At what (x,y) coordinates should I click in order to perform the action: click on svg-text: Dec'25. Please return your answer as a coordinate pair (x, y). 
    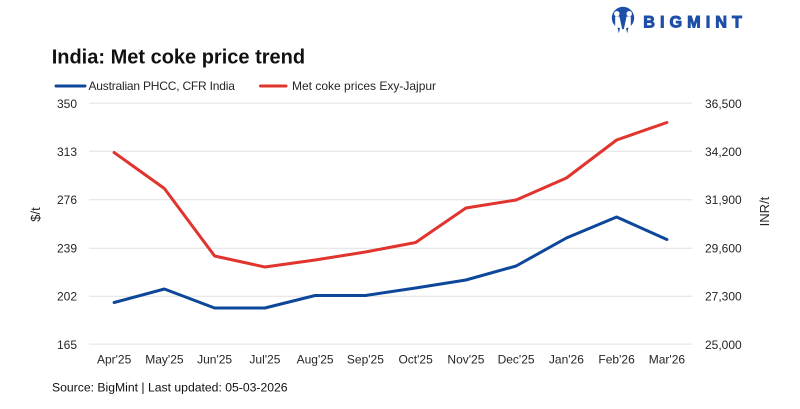
    Looking at the image, I should click on (516, 360).